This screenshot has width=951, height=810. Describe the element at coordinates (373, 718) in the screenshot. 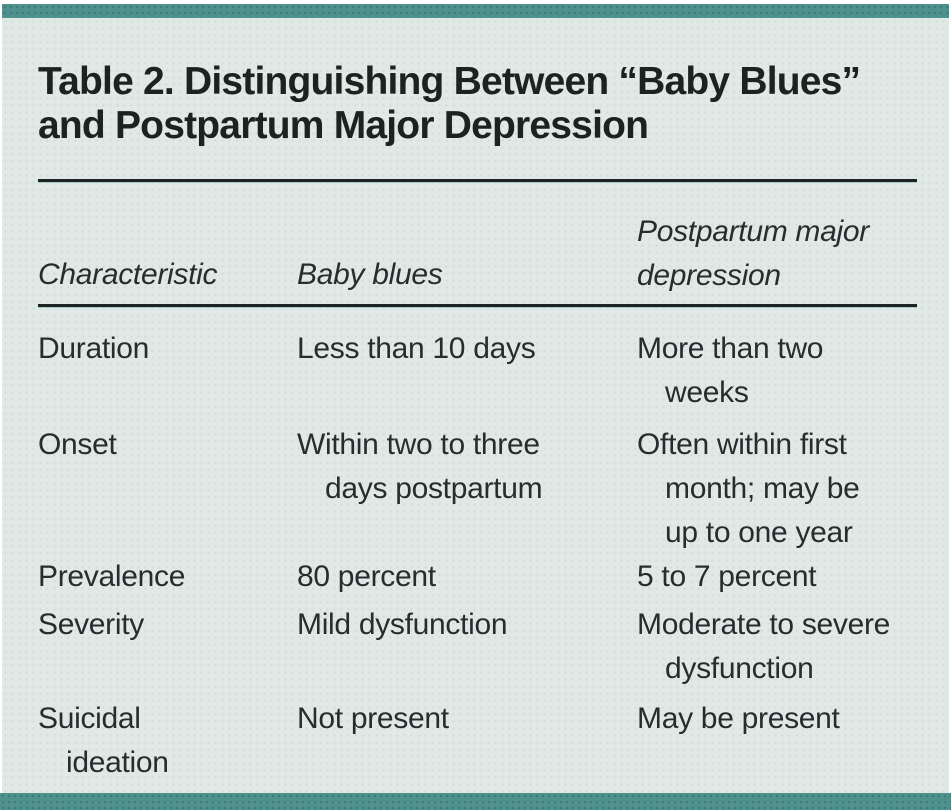

I see `cell-baby-blues: Not present` at that location.